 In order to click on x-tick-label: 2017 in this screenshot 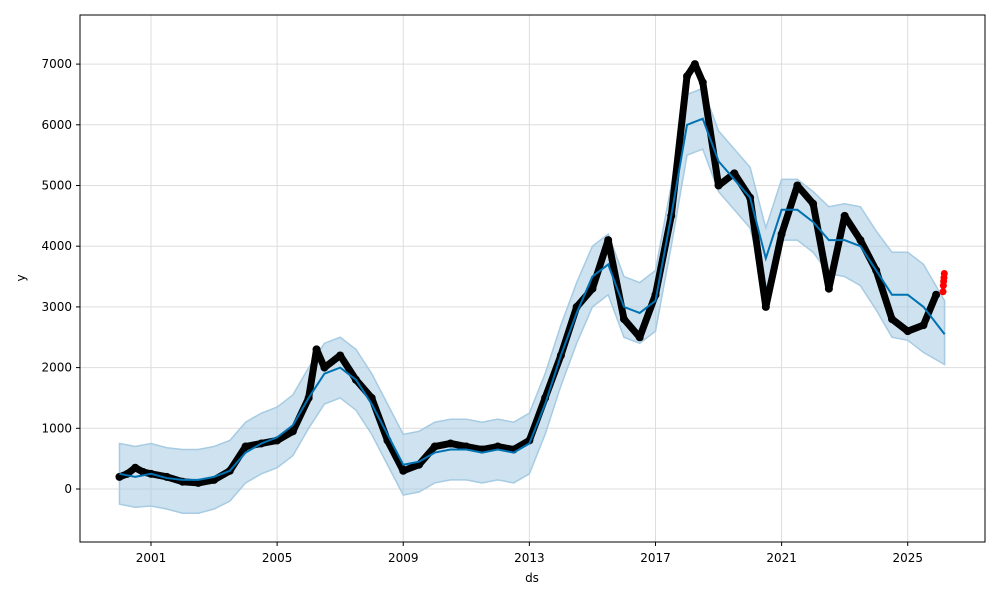, I will do `click(655, 558)`.